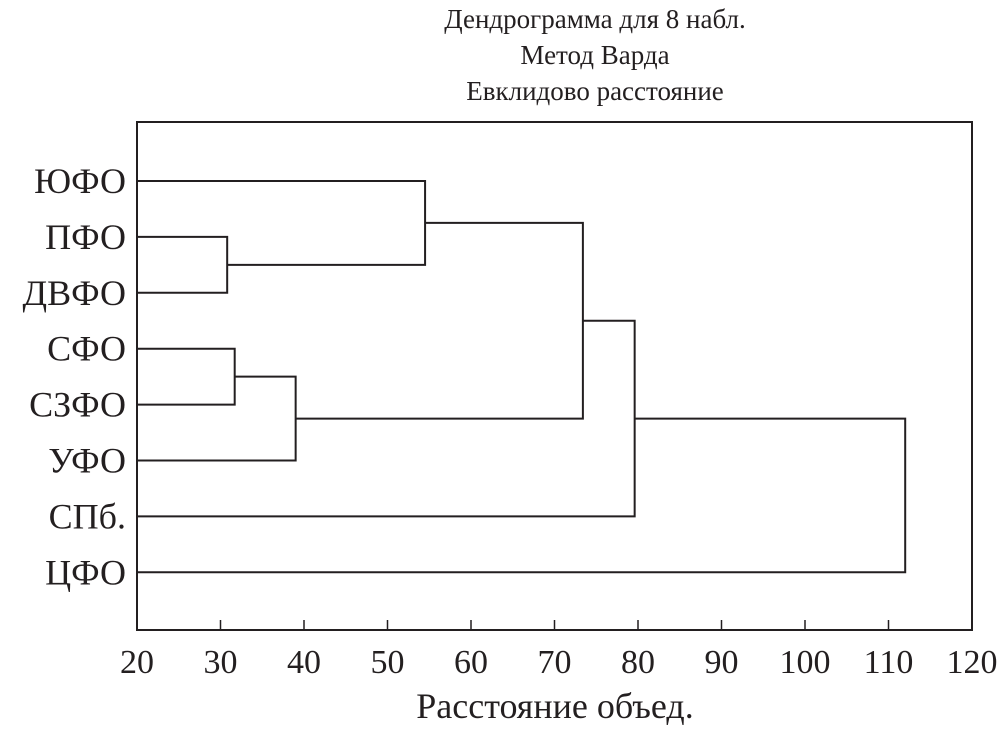  I want to click on x-tick-label: 50, so click(388, 662).